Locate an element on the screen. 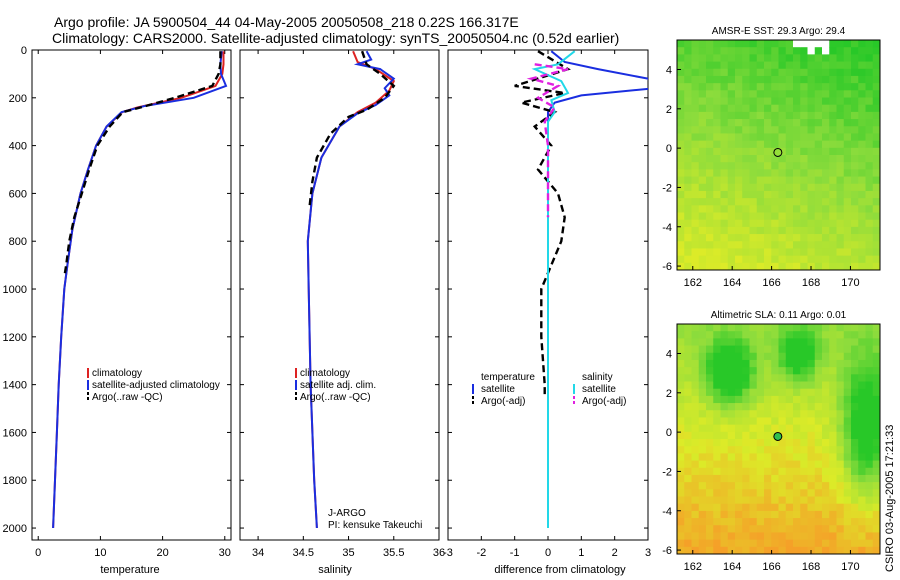 This screenshot has width=900, height=580. pi-annotation: J-ARGO is located at coordinates (347, 513).